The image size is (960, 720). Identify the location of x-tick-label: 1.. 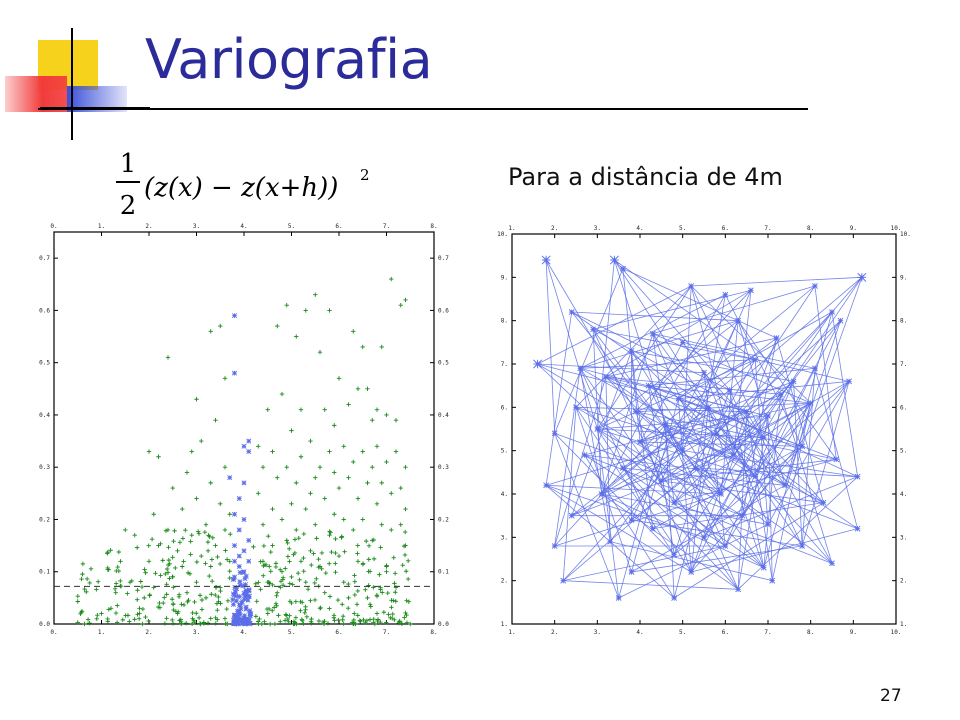
(101, 226).